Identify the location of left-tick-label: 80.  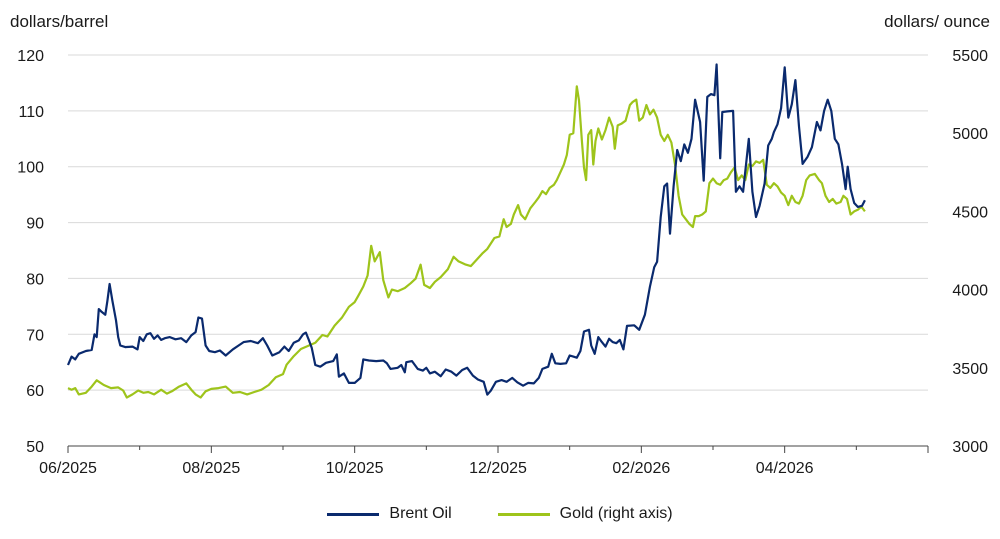
(35, 279).